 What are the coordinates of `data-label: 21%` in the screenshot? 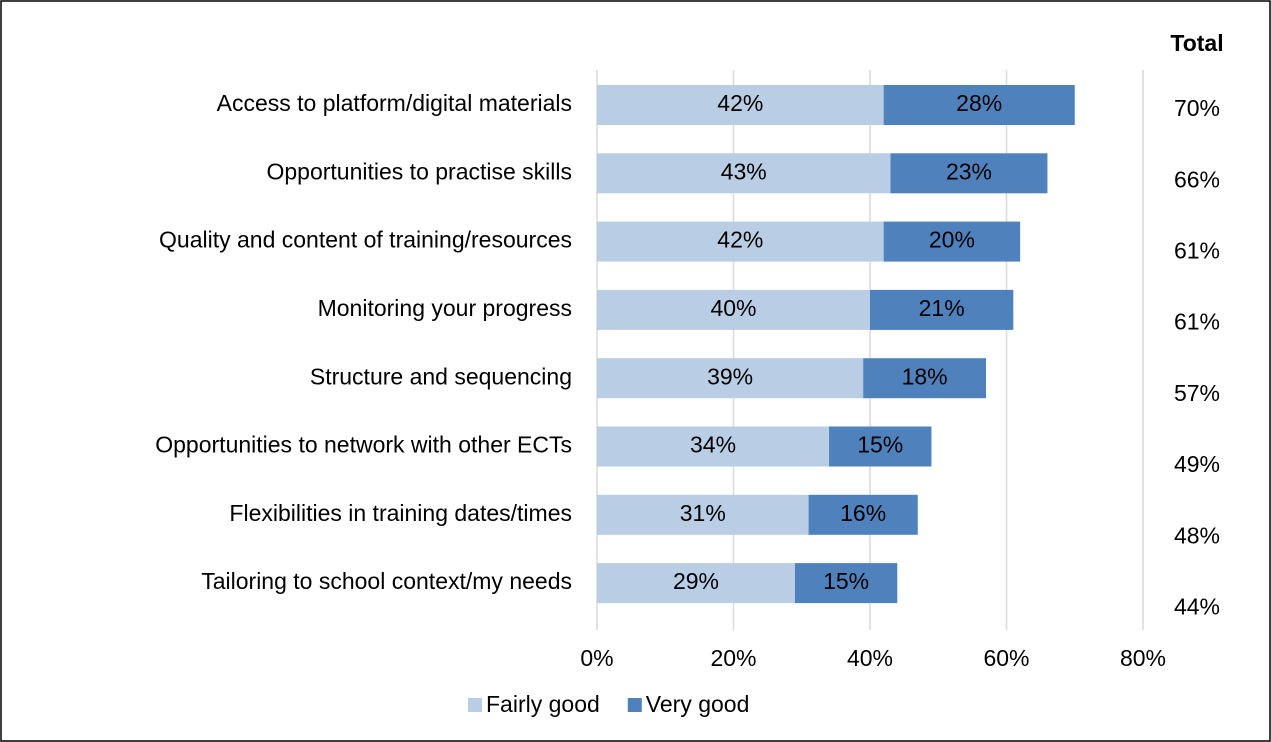 It's located at (942, 308).